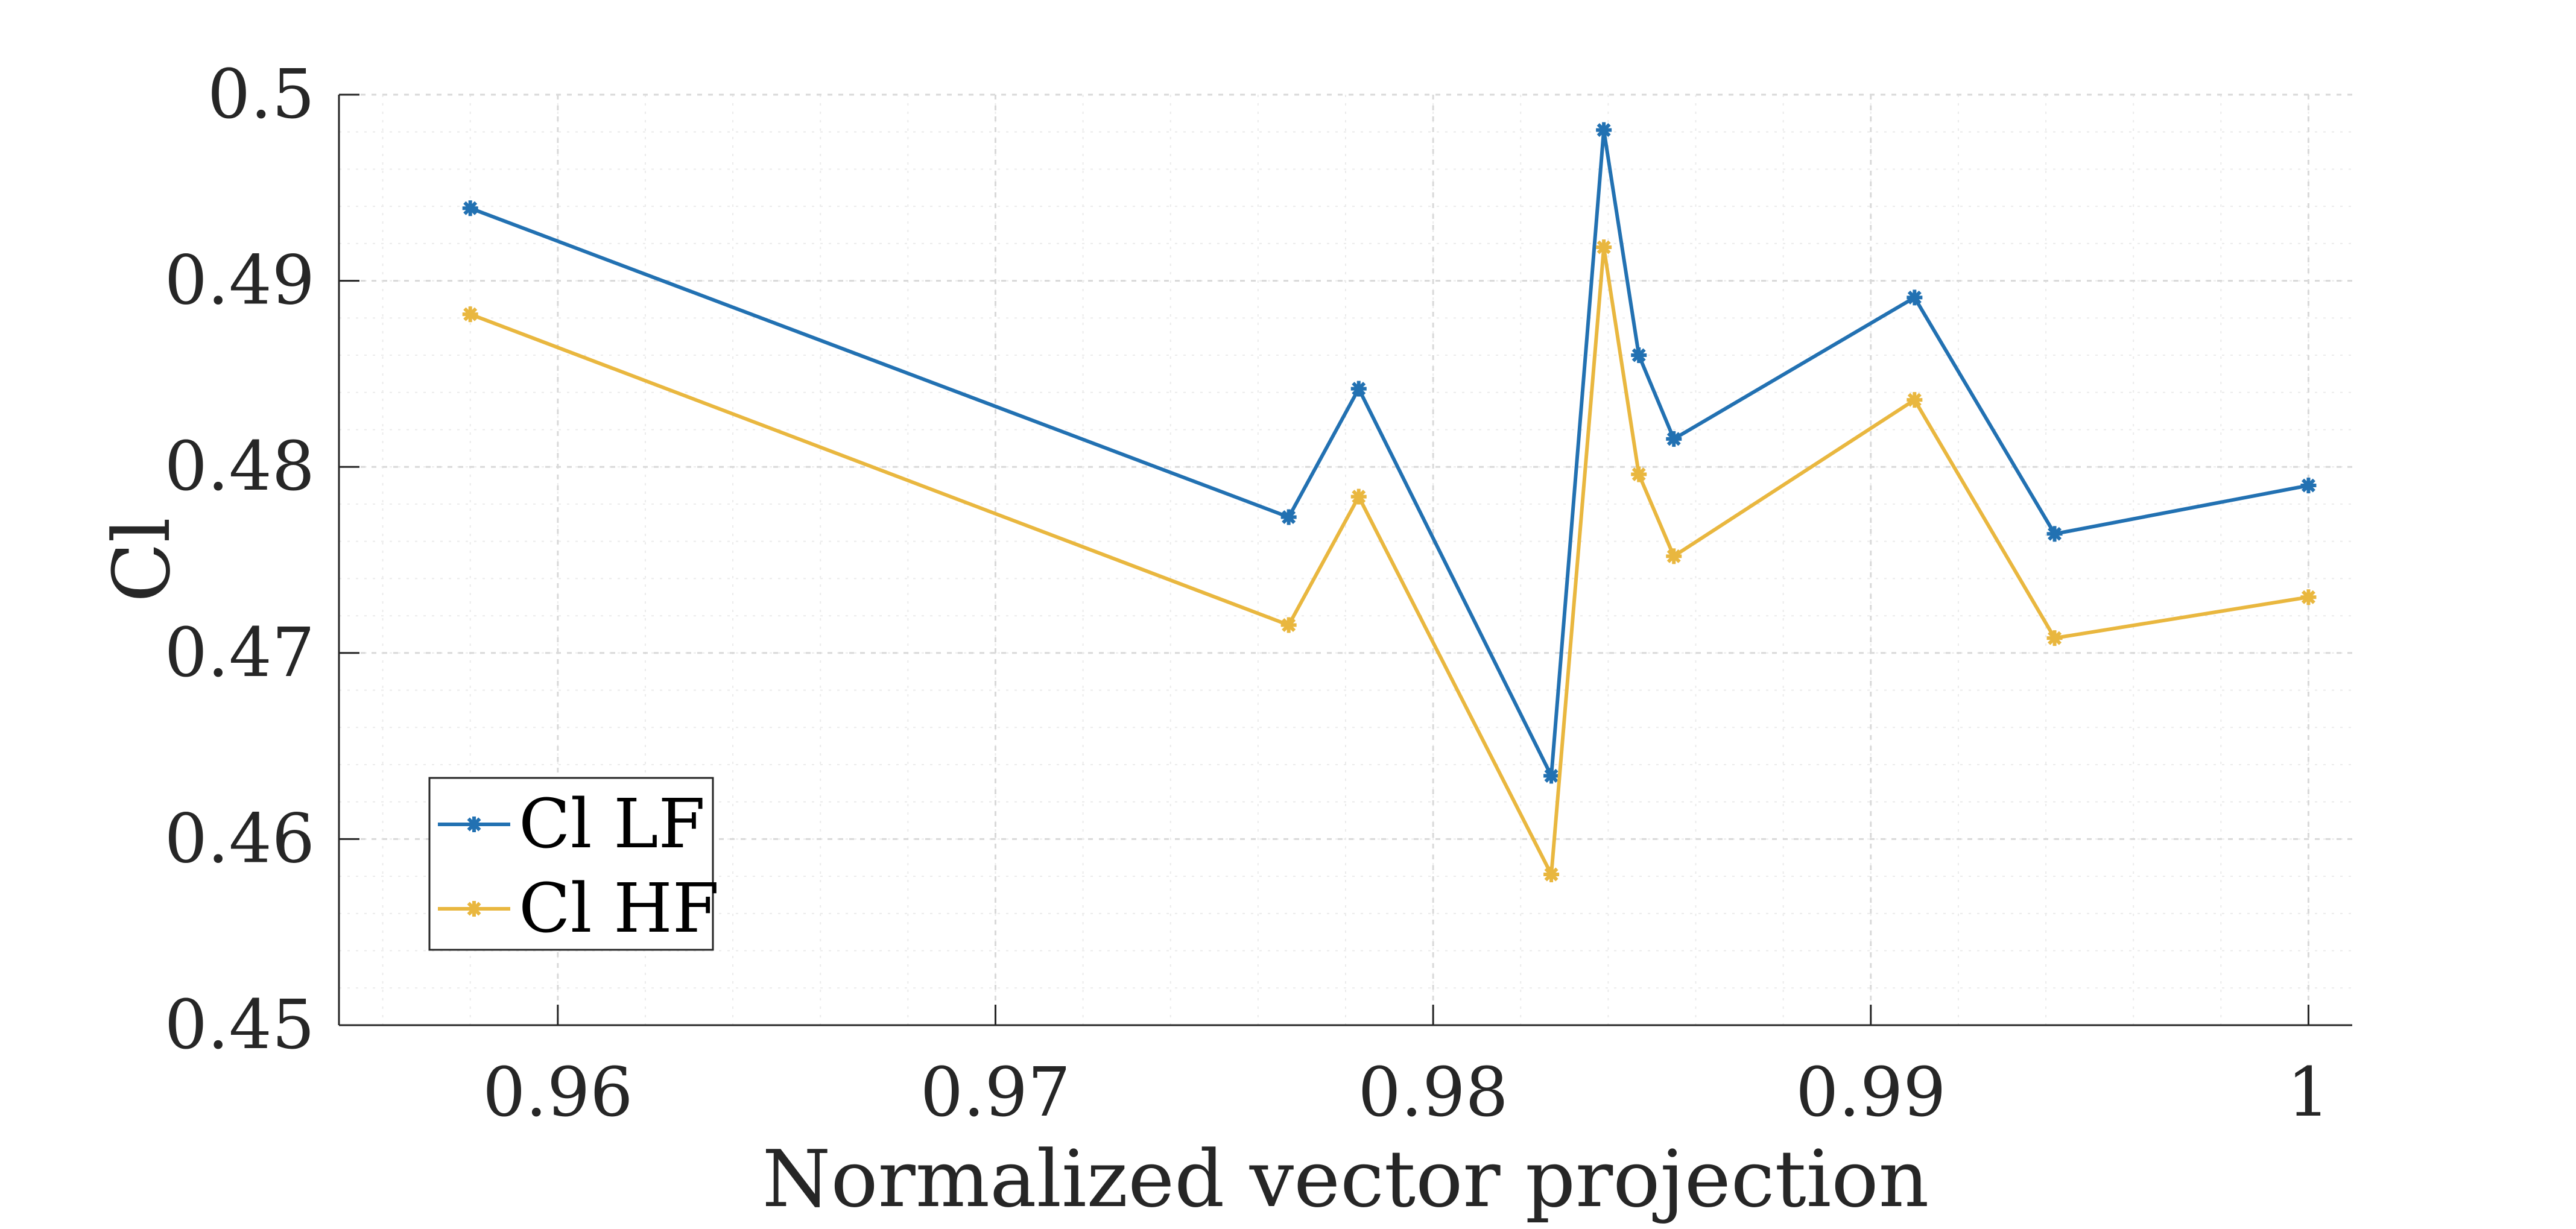 This screenshot has width=2576, height=1229. I want to click on x-tick-label: 0.99, so click(1871, 1093).